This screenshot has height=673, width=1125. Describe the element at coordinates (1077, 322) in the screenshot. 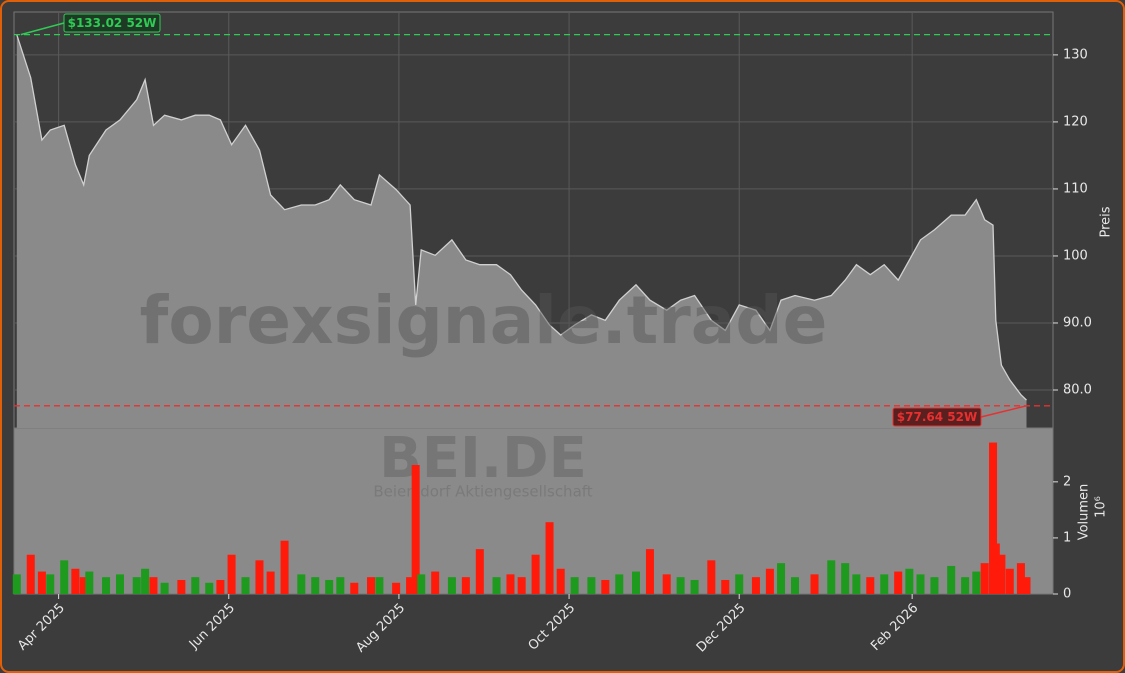

I see `y-tick-label: 90.0` at that location.